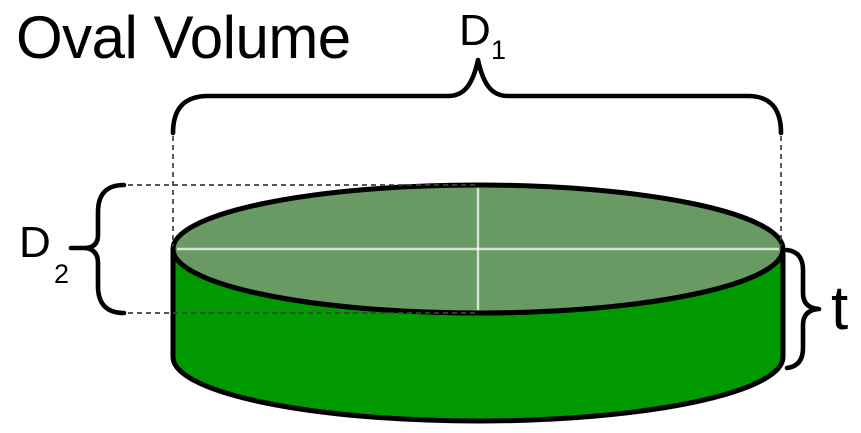 Image resolution: width=861 pixels, height=433 pixels. Describe the element at coordinates (839, 308) in the screenshot. I see `thickness-label: t` at that location.